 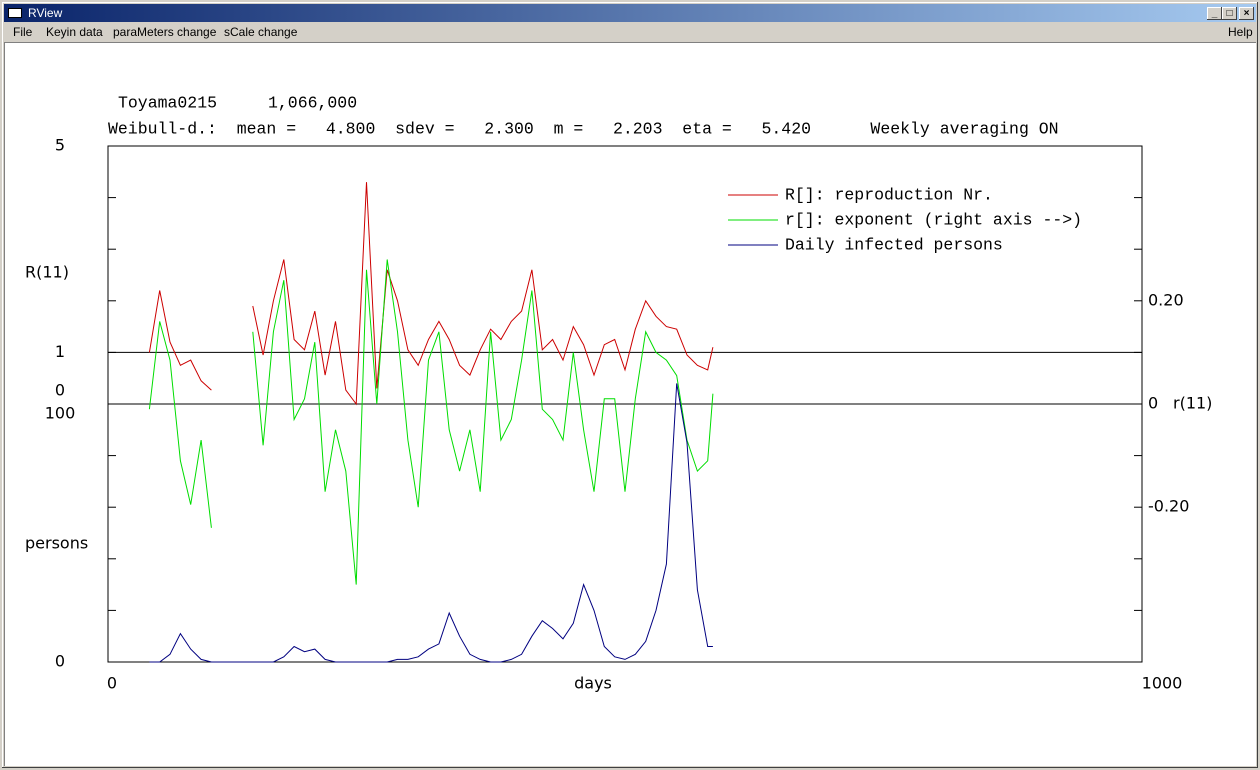 What do you see at coordinates (630, 13) in the screenshot?
I see `title-bar: RView _ □ ×` at bounding box center [630, 13].